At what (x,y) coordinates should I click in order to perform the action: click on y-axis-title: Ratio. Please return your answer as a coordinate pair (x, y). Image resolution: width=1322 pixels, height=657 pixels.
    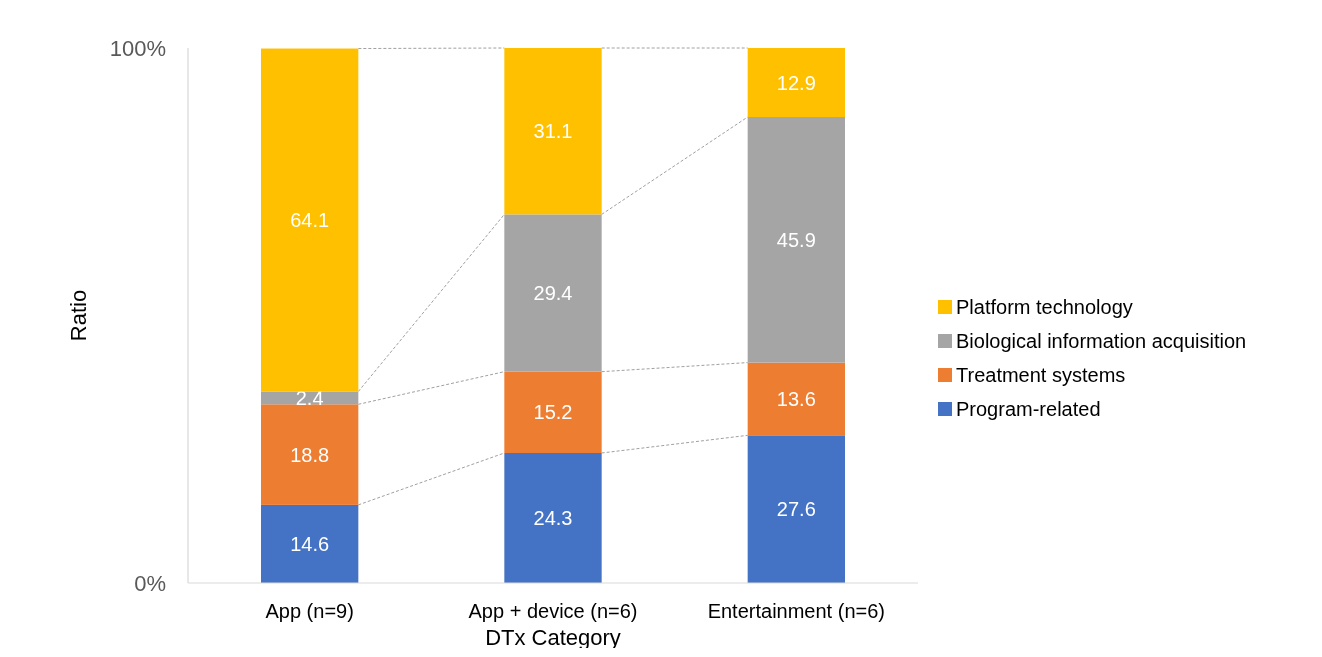
    Looking at the image, I should click on (78, 315).